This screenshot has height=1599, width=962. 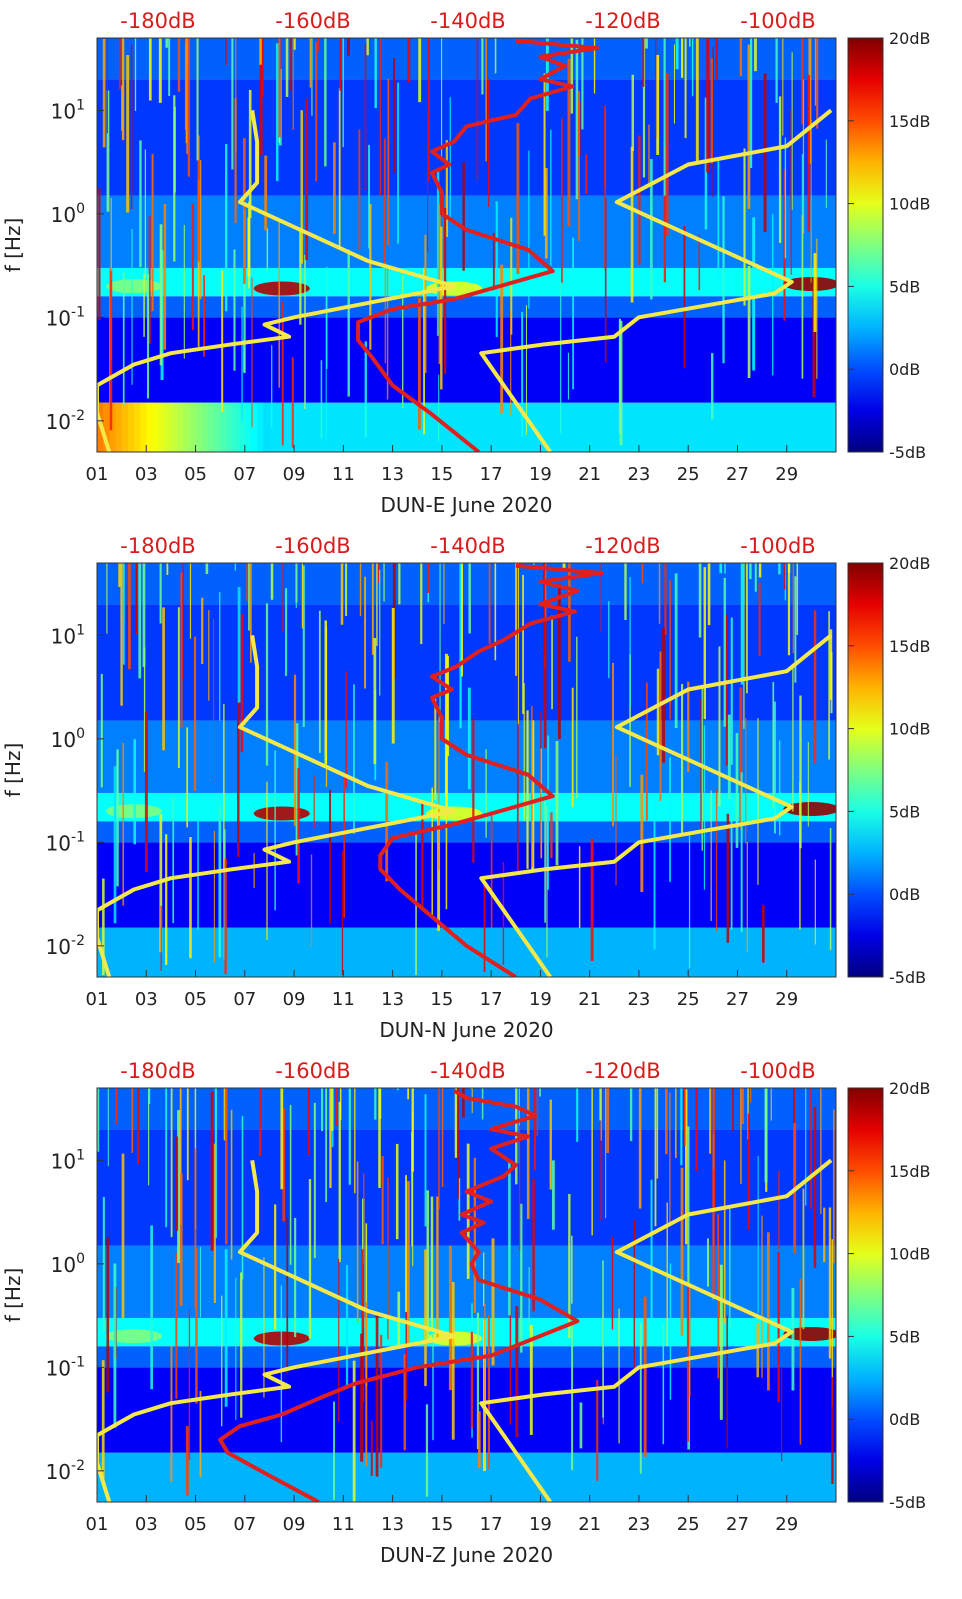 I want to click on x-tick-label: 15, so click(x=441, y=474).